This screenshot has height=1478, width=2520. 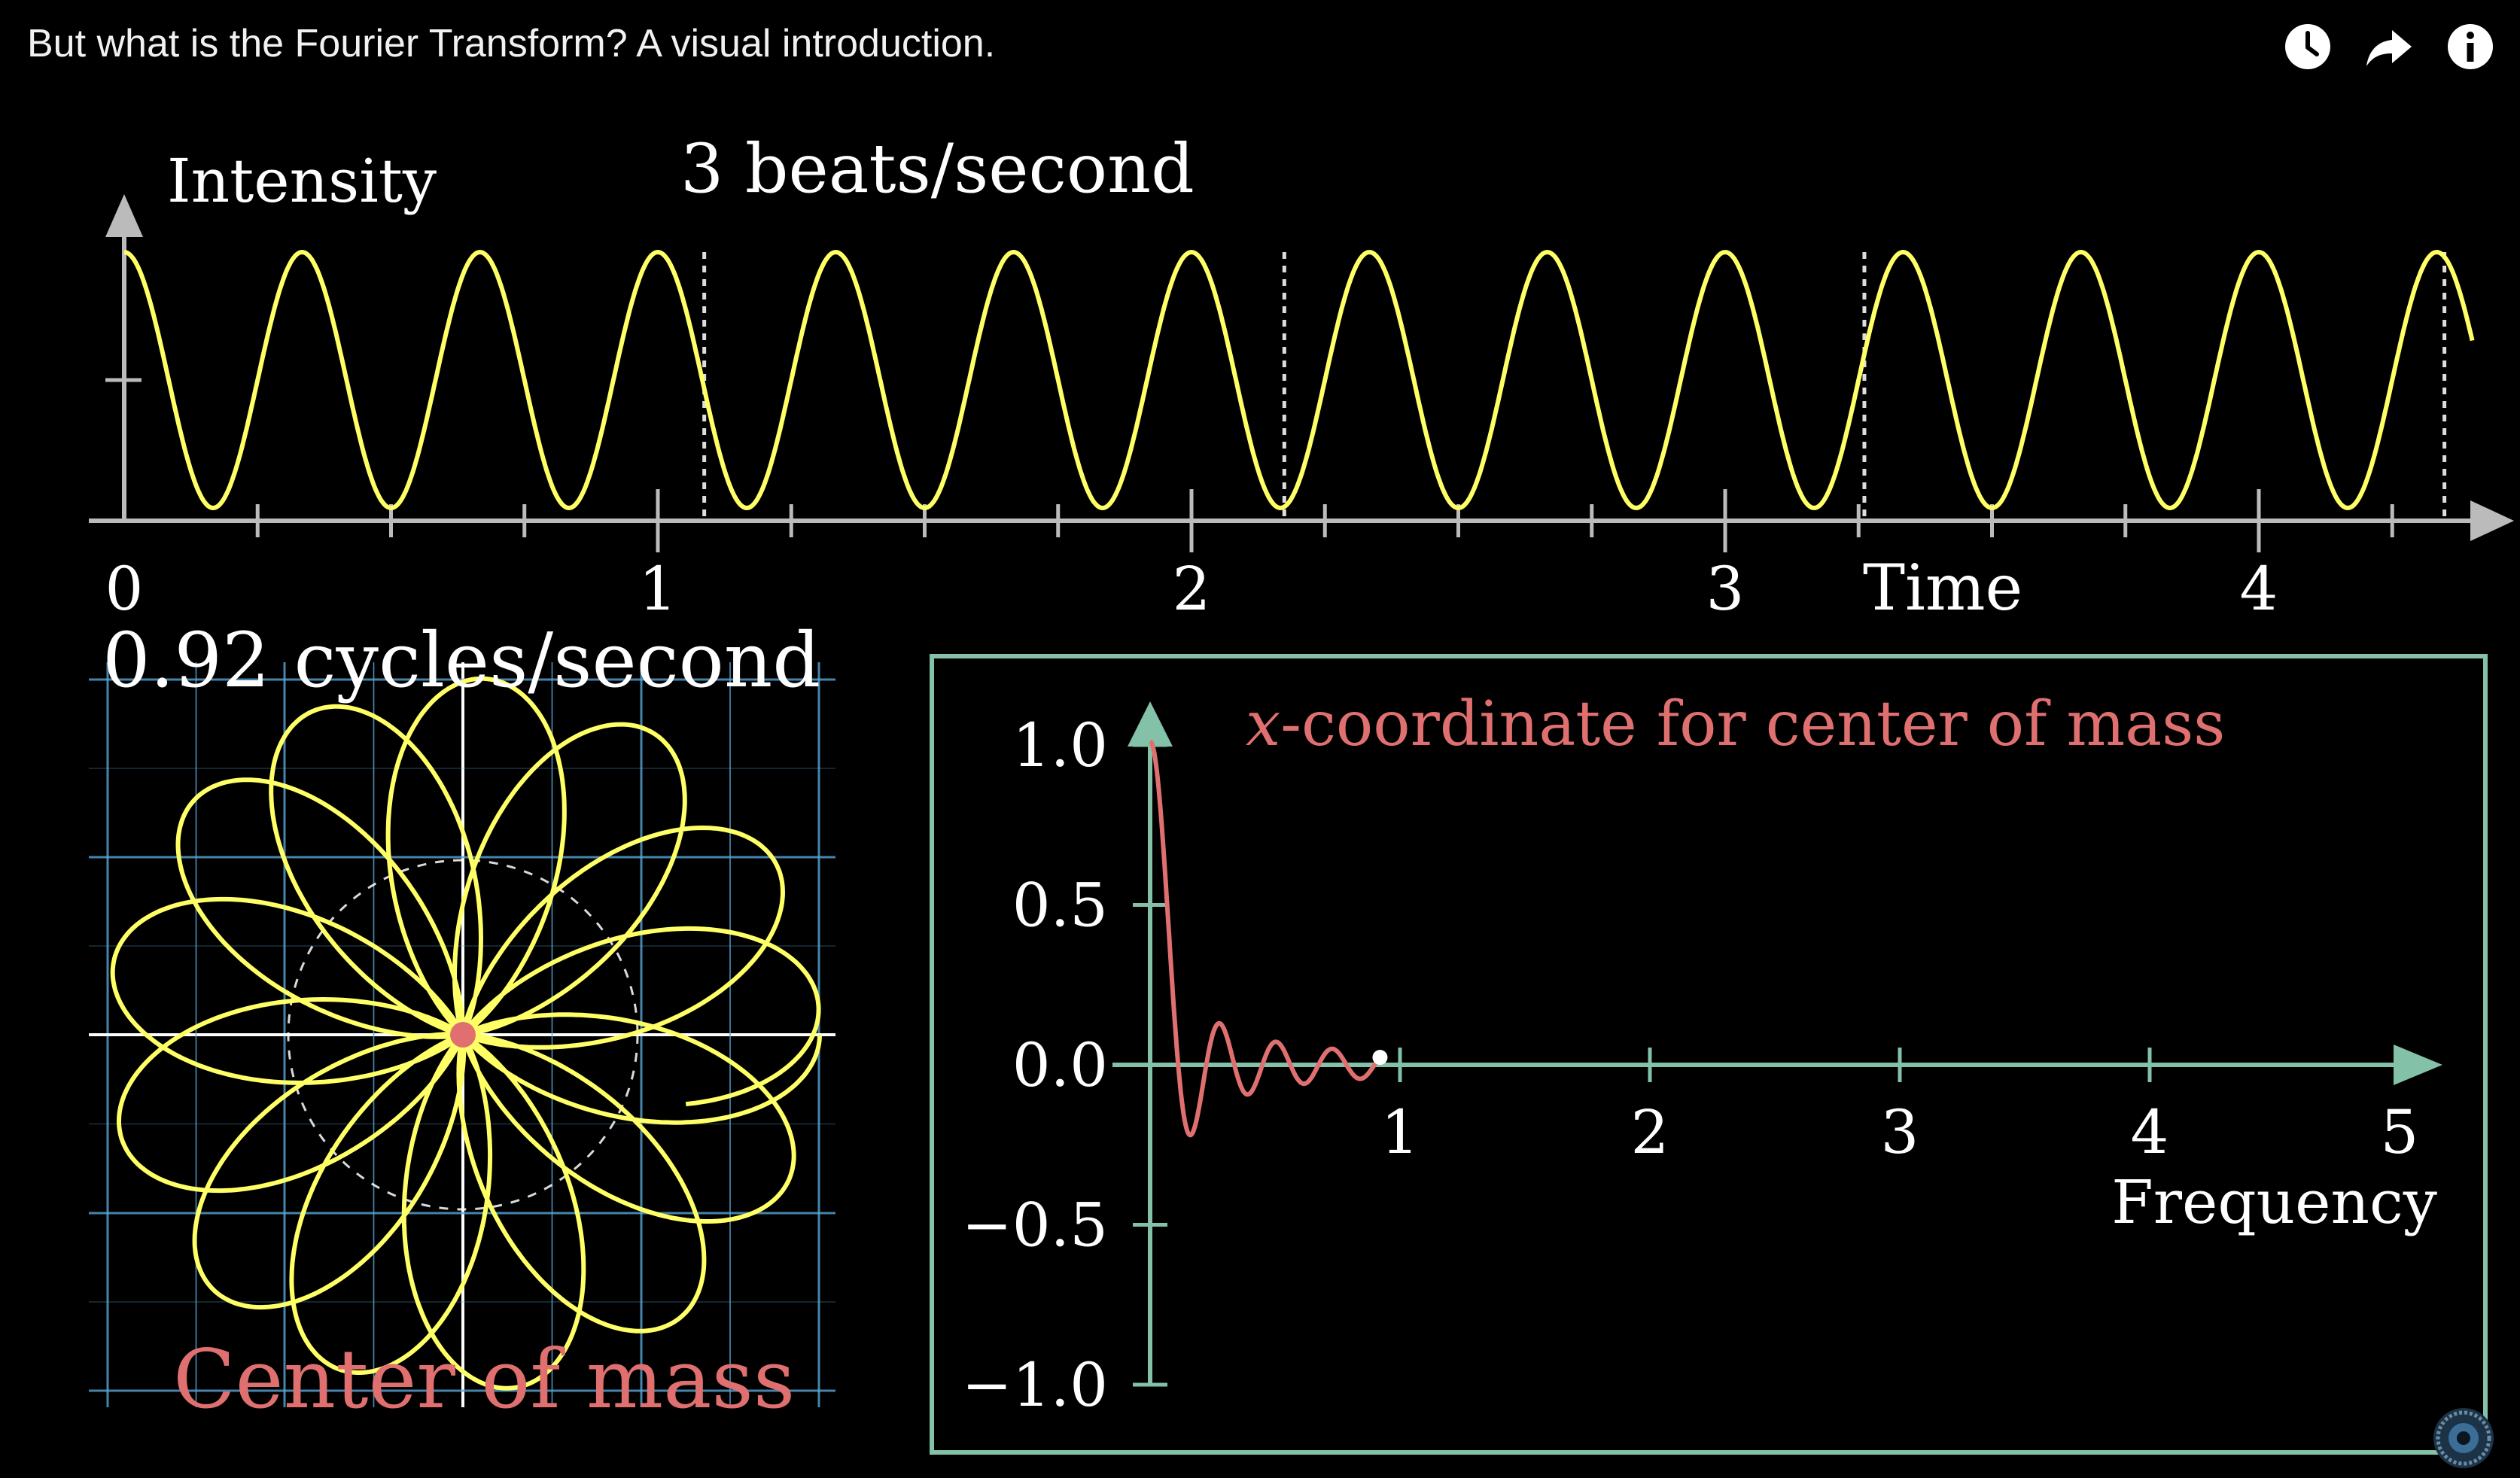 What do you see at coordinates (2259, 589) in the screenshot?
I see `time-tick-label: 4` at bounding box center [2259, 589].